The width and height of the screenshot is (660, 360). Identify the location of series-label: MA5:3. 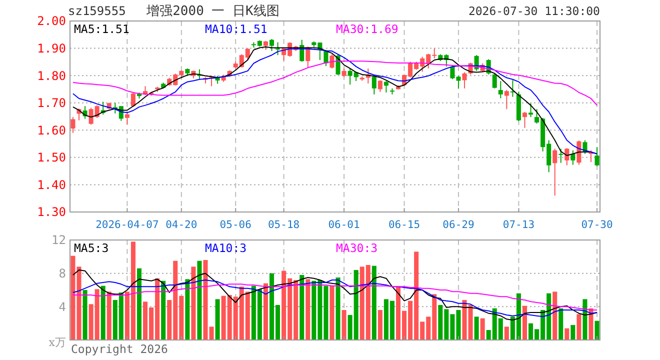
(91, 248).